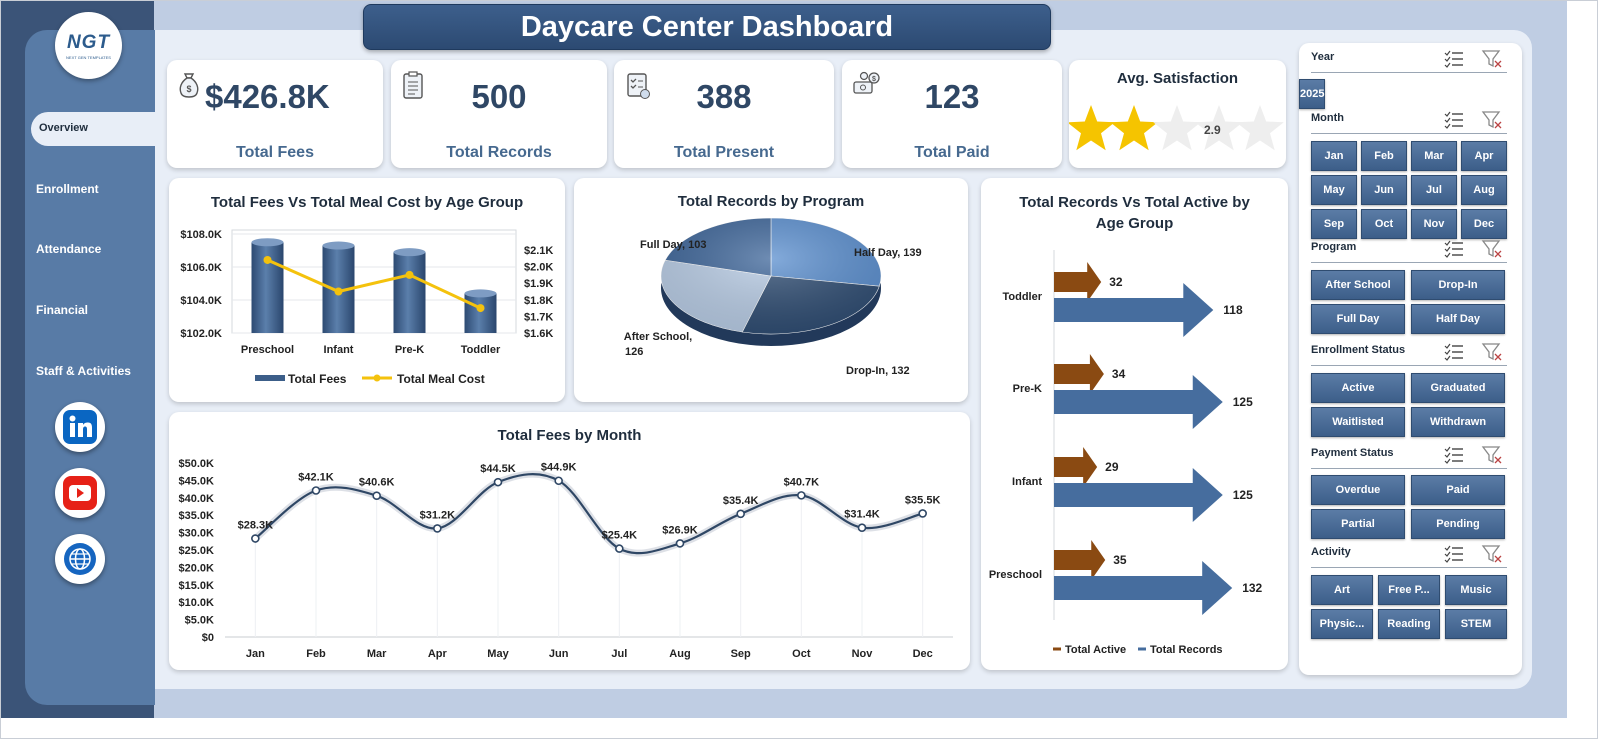 Image resolution: width=1600 pixels, height=741 pixels. I want to click on y2-tick-label: $1.6K, so click(538, 334).